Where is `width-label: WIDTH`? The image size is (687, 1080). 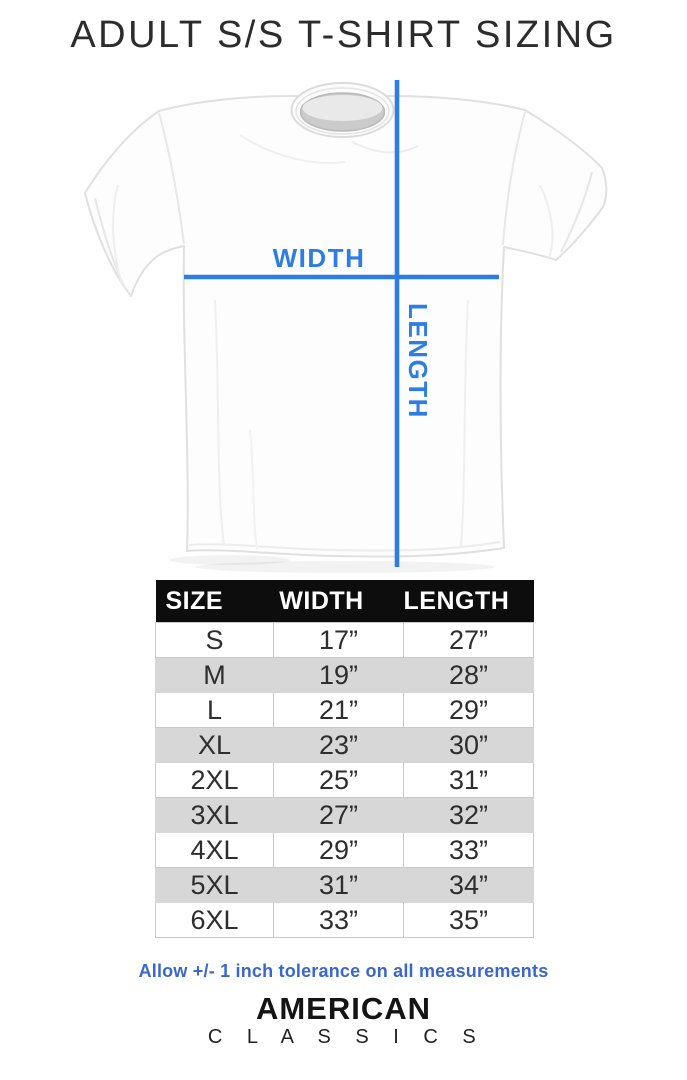
width-label: WIDTH is located at coordinates (319, 258).